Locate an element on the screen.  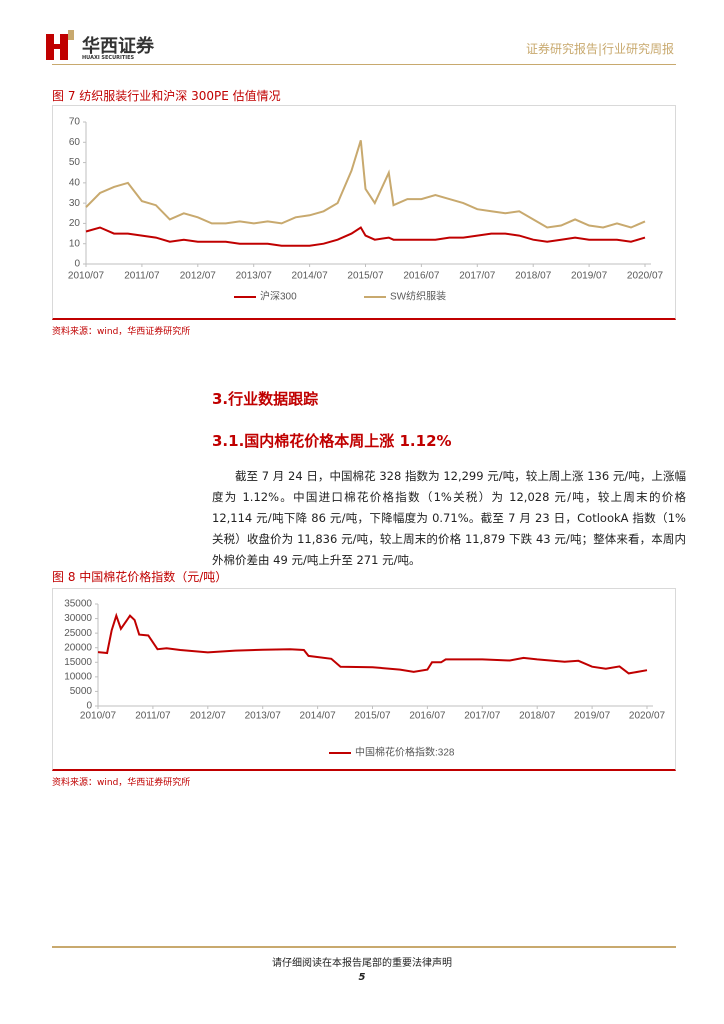
logo-icon is located at coordinates (60, 45).